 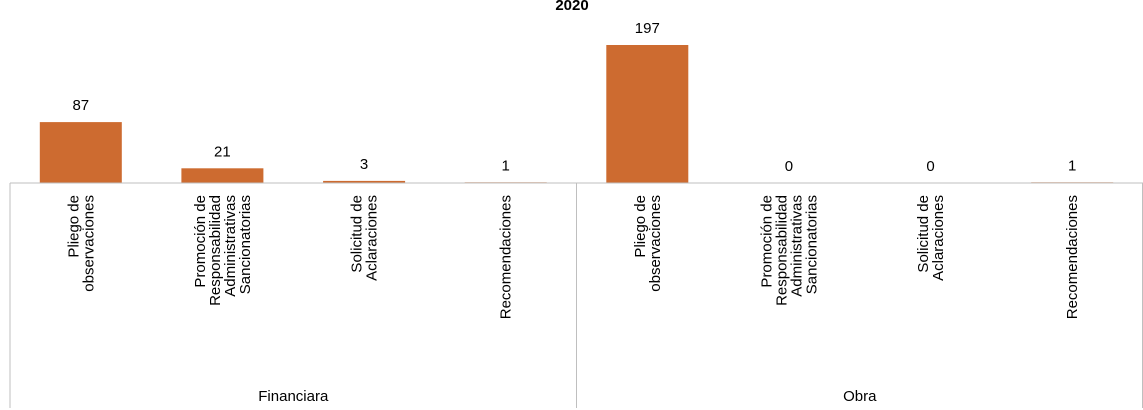 What do you see at coordinates (647, 28) in the screenshot?
I see `data-label-4: 197` at bounding box center [647, 28].